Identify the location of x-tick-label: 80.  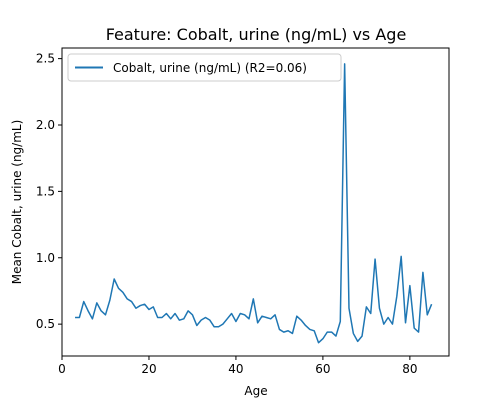
(409, 369).